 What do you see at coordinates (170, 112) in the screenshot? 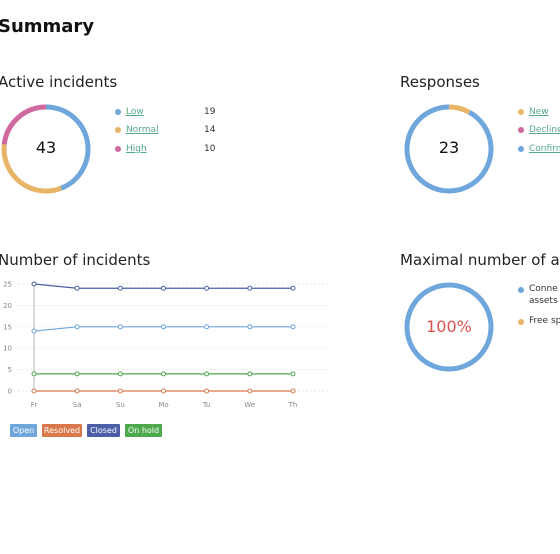
I see `legend-item-low: Low 19` at bounding box center [170, 112].